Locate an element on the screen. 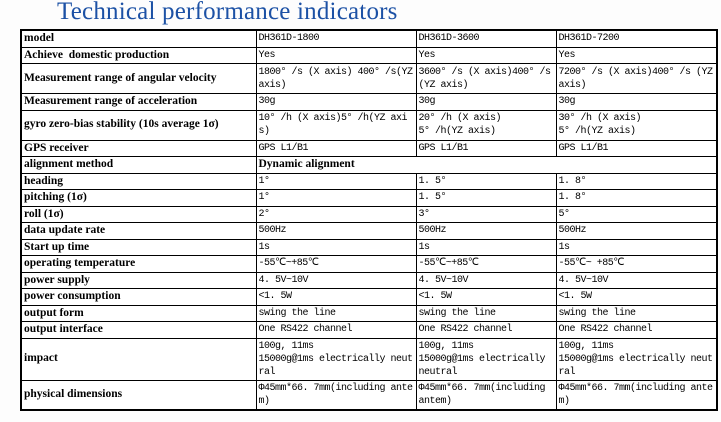 The height and width of the screenshot is (422, 721). table-row: Achieve domestic production Yes Yes Yes is located at coordinates (369, 55).